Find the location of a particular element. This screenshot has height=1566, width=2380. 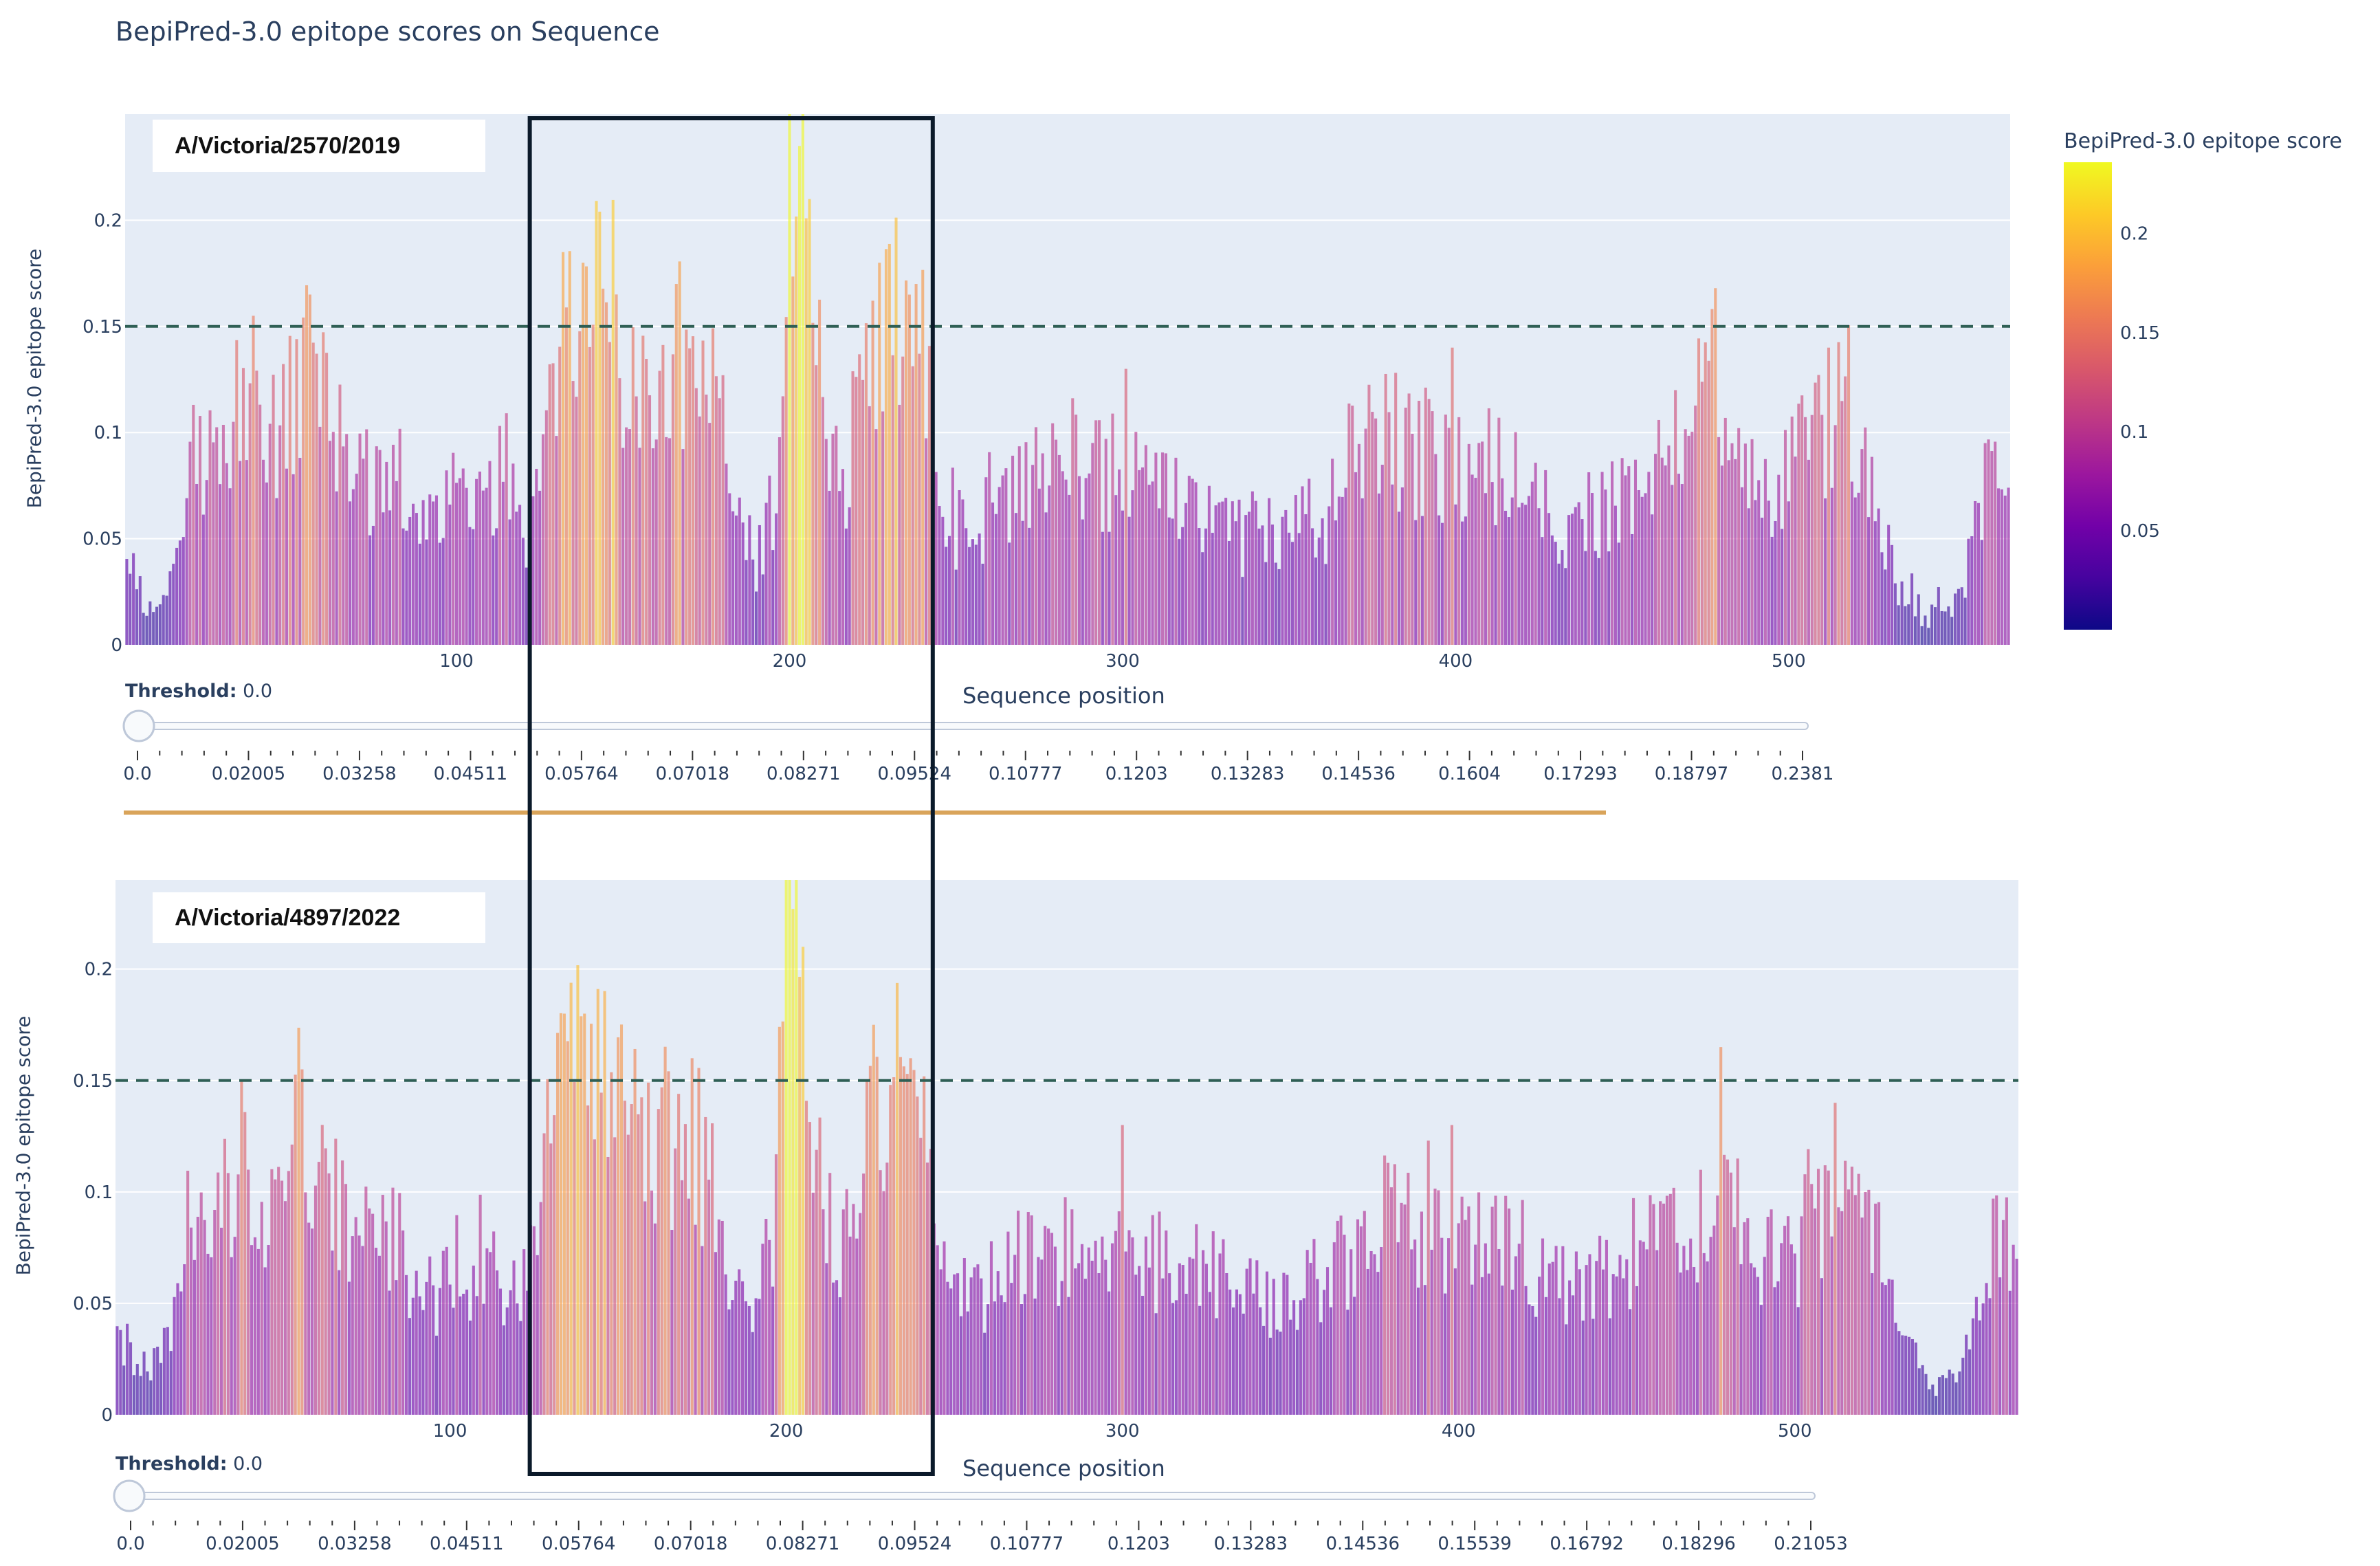

strain-label-top: A/Victoria/2570/2019 is located at coordinates (319, 146).